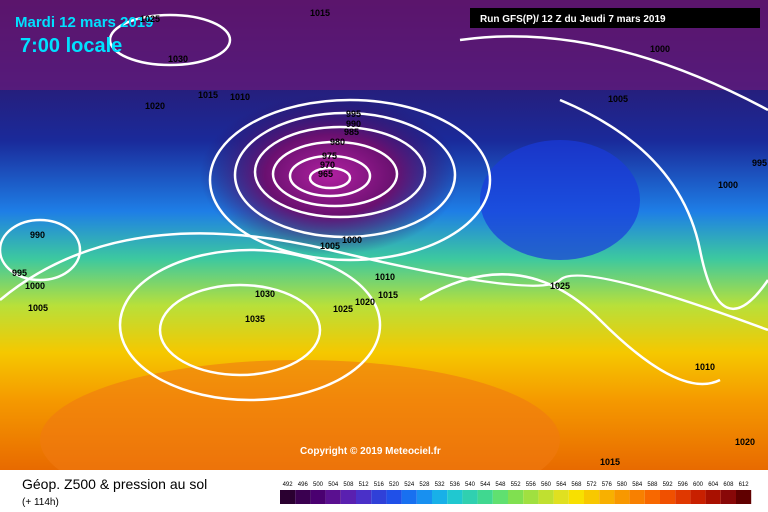 This screenshot has width=768, height=512. I want to click on legend-label: 580, so click(622, 485).